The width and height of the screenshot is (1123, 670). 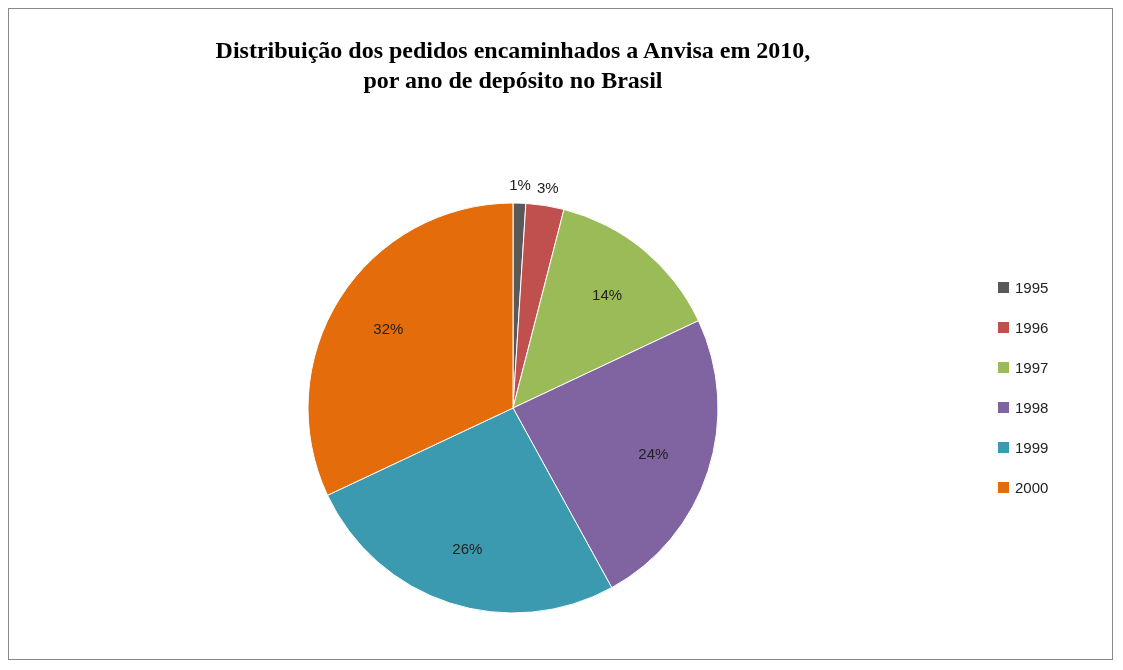 What do you see at coordinates (467, 548) in the screenshot?
I see `data-label: 26%` at bounding box center [467, 548].